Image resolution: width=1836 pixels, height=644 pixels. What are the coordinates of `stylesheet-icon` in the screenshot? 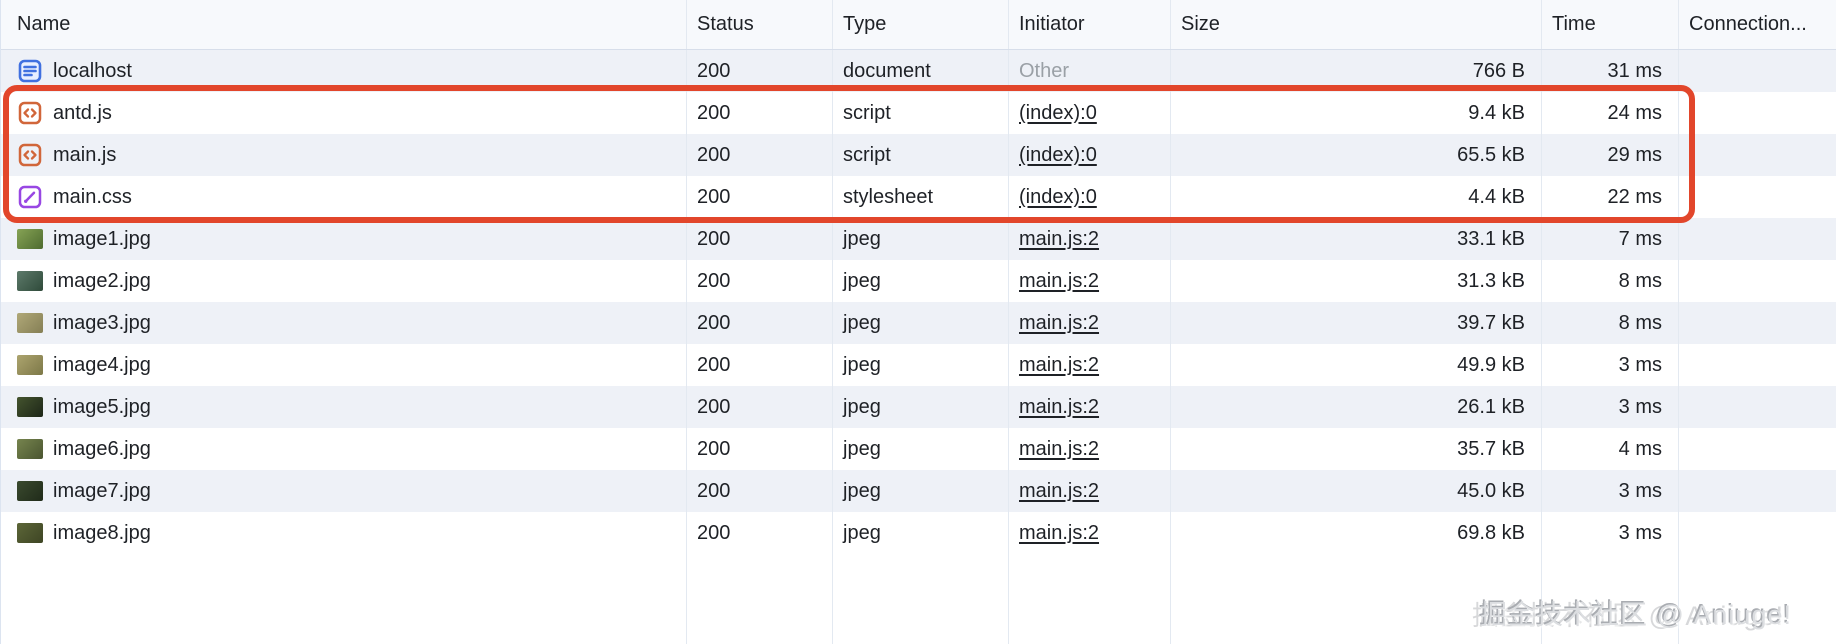 It's located at (30, 197).